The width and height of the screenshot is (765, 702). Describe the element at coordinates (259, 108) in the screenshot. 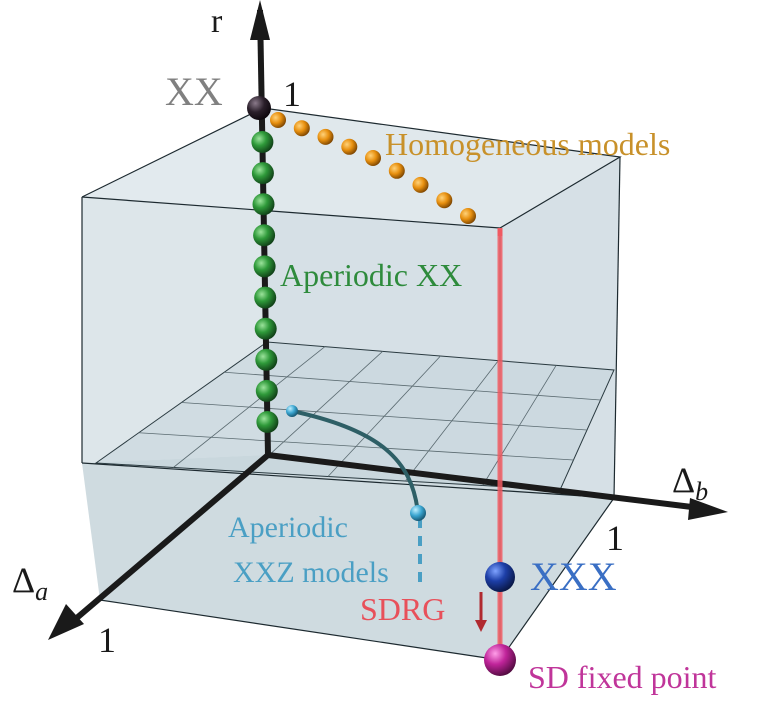

I see `xx-point` at that location.